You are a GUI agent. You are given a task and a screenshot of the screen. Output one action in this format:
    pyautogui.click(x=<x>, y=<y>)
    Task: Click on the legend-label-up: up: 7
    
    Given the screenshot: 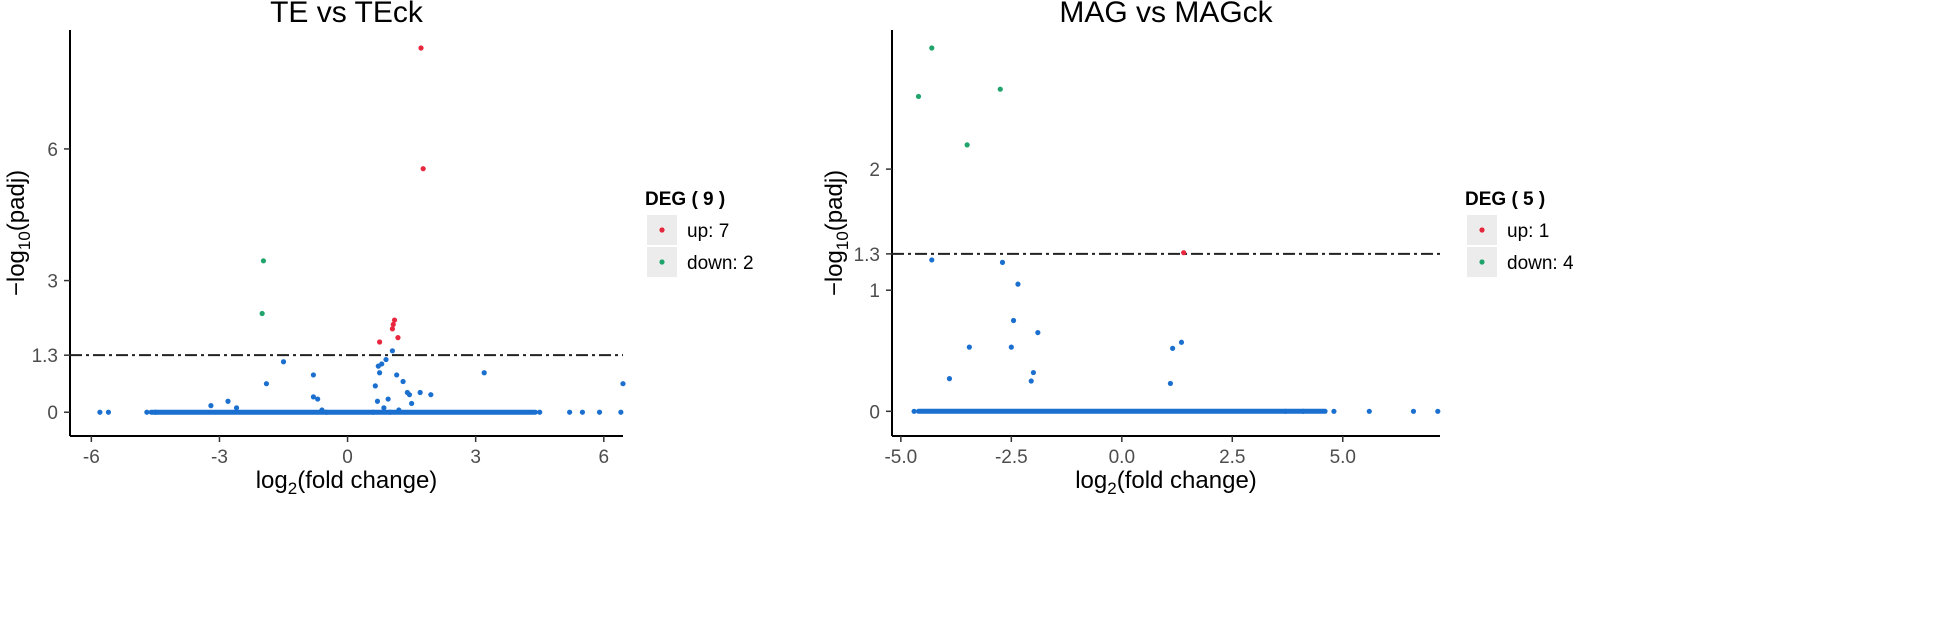 What is the action you would take?
    pyautogui.click(x=708, y=231)
    